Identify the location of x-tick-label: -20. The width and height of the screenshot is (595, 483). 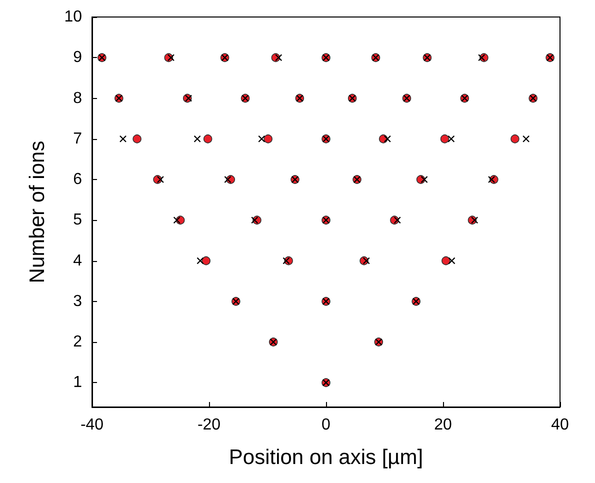
(209, 425).